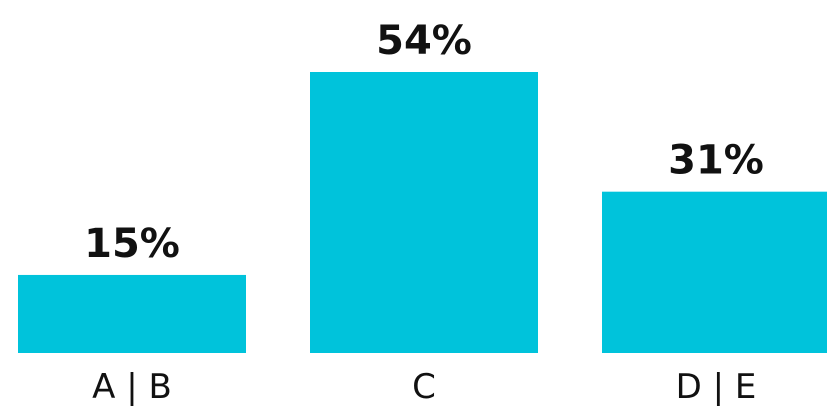 The height and width of the screenshot is (409, 827). Describe the element at coordinates (716, 161) in the screenshot. I see `bar-value-label-2: 31%` at that location.